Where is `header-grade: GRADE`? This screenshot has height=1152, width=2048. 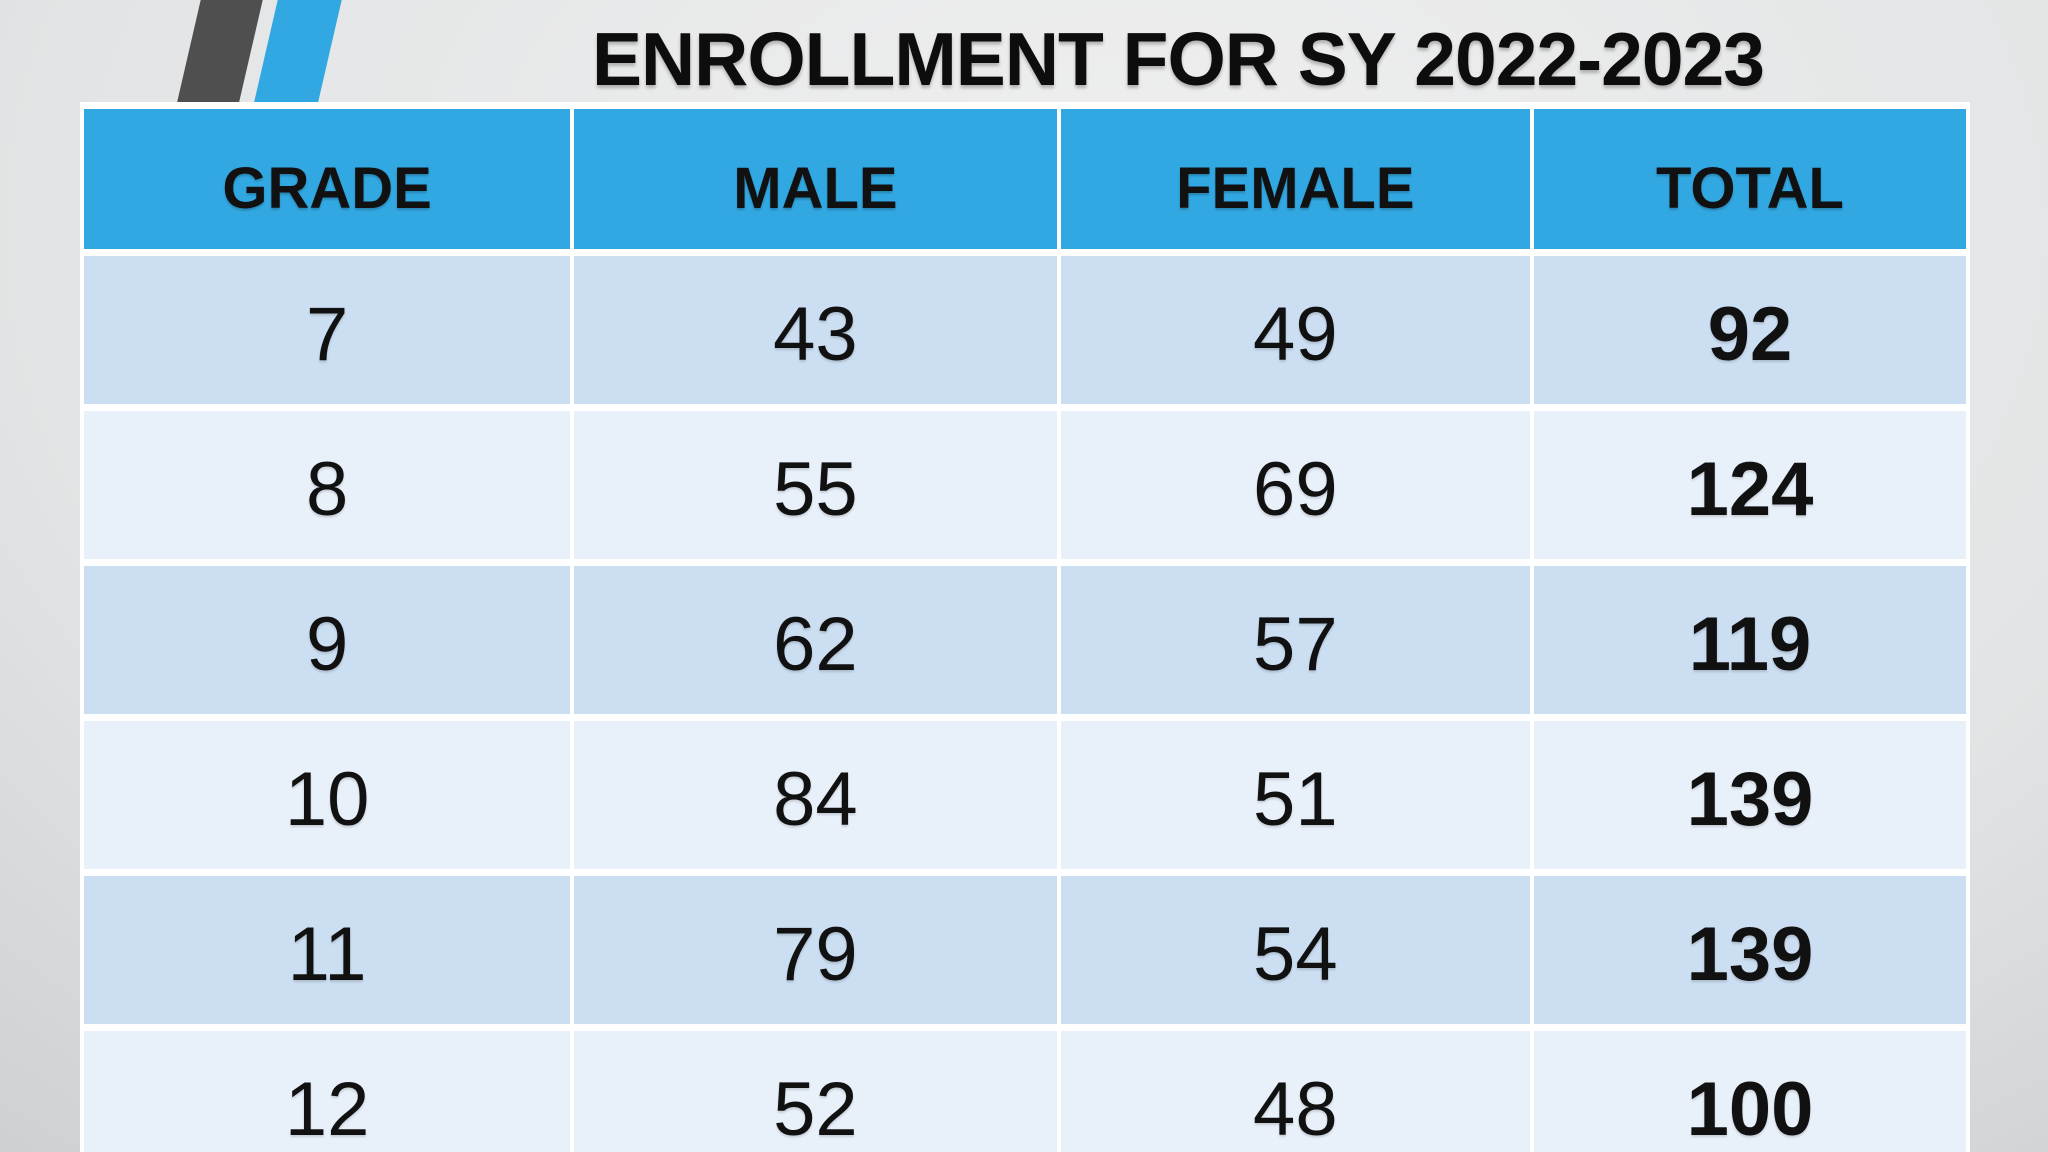 header-grade: GRADE is located at coordinates (327, 179).